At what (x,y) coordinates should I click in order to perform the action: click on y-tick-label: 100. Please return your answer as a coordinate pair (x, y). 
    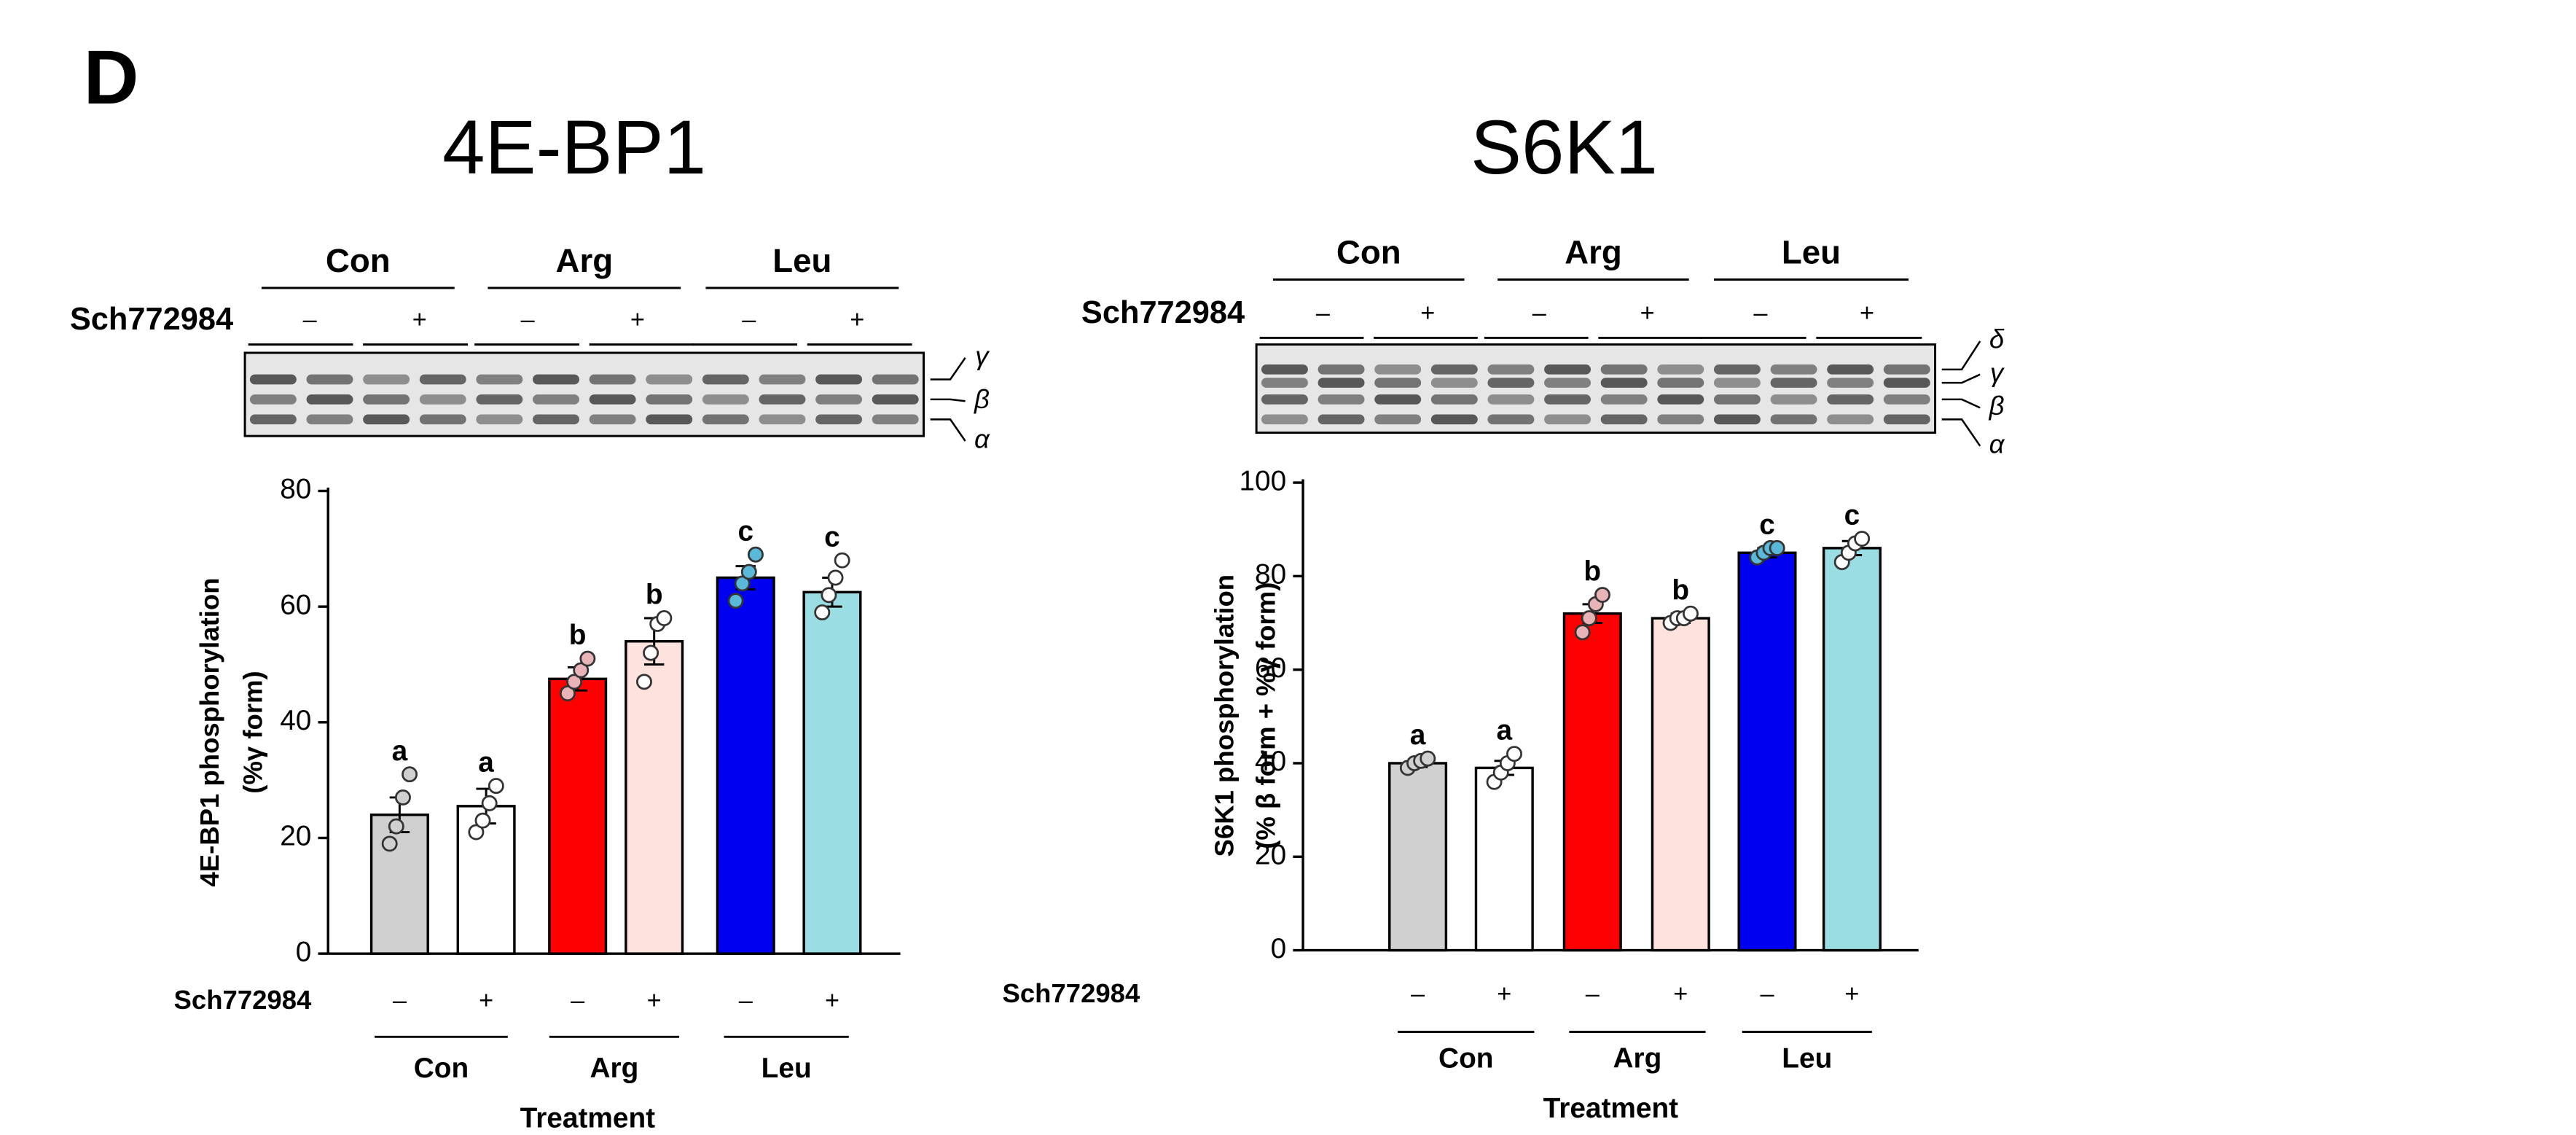
    Looking at the image, I should click on (1262, 480).